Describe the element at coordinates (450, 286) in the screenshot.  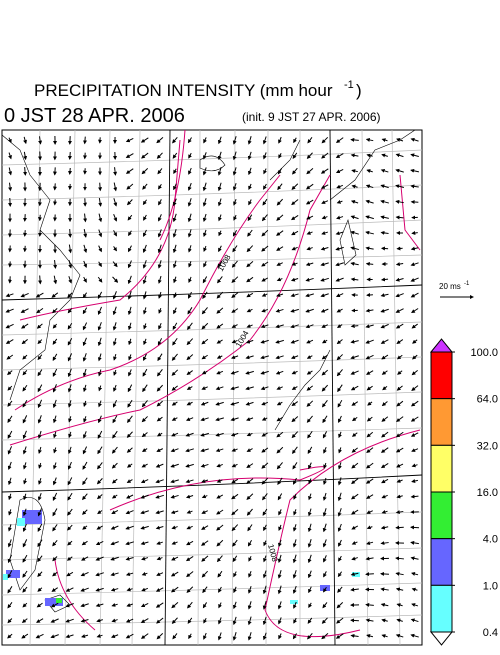
I see `vector-legend: 20 ms` at that location.